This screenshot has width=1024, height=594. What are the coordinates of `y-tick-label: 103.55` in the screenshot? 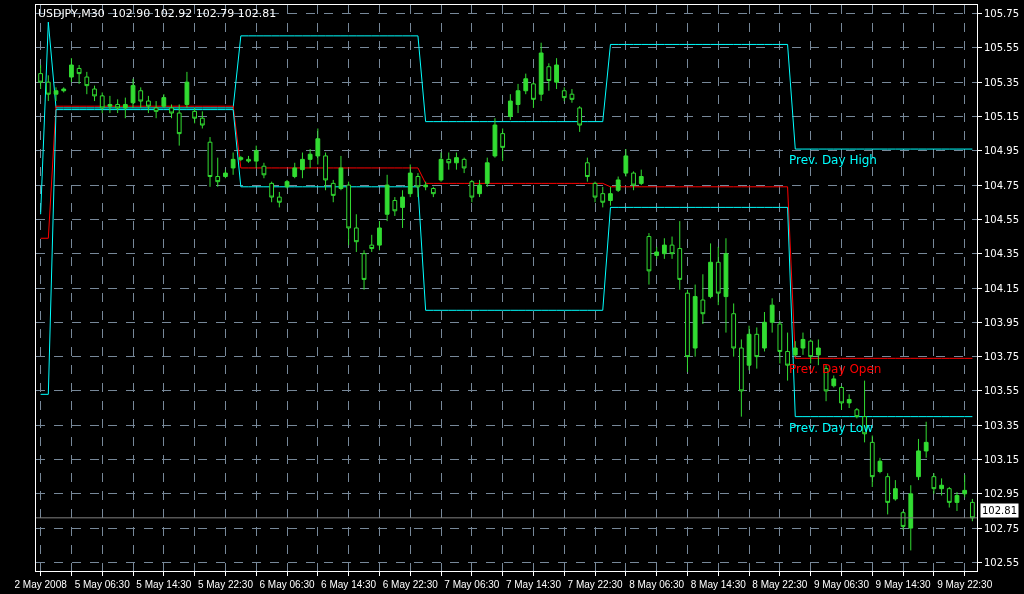 It's located at (1001, 391).